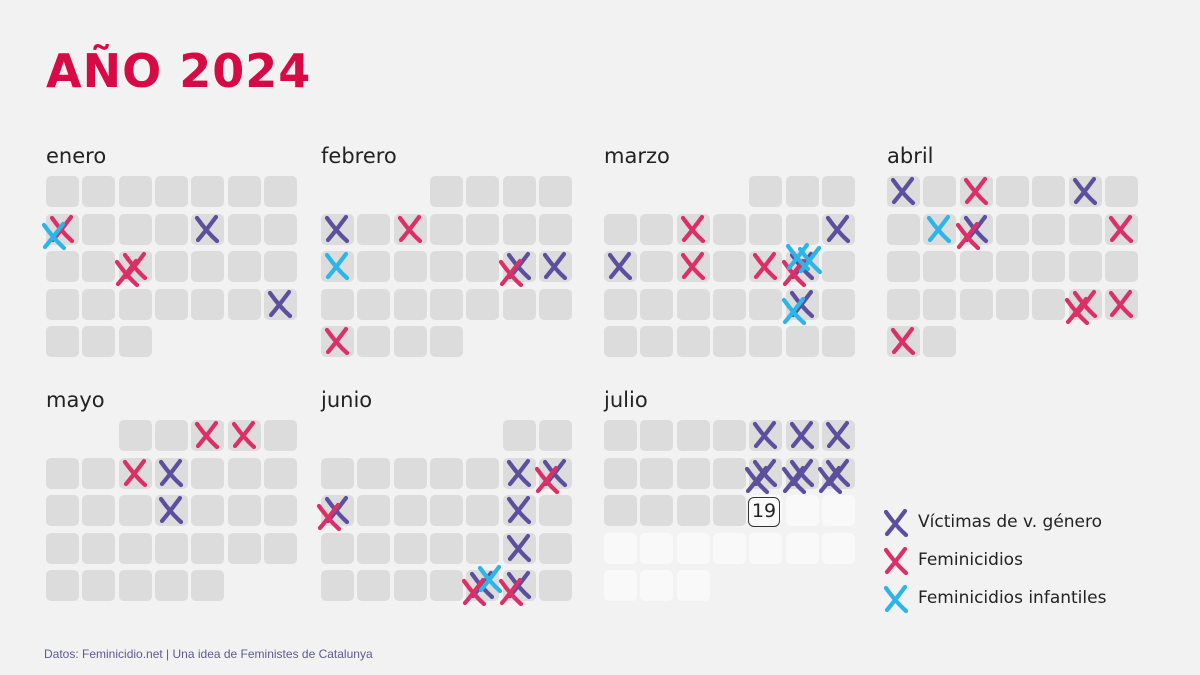  I want to click on legend-label-feminicidios: Feminicidios, so click(970, 560).